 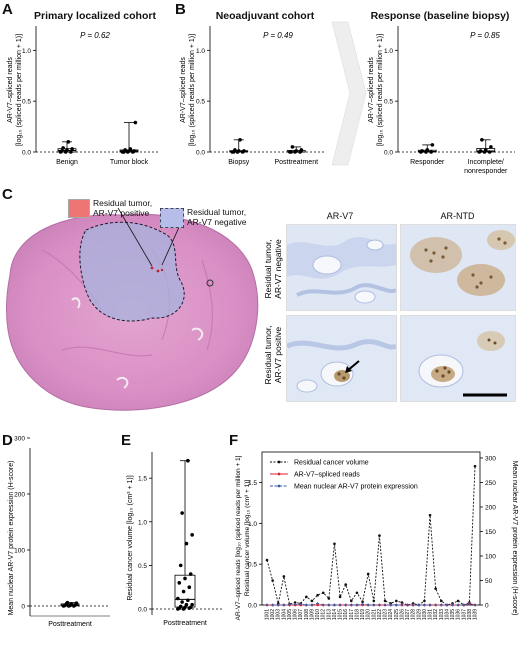 I want to click on chartBL-y-tick-label: 0.0, so click(x=200, y=153).